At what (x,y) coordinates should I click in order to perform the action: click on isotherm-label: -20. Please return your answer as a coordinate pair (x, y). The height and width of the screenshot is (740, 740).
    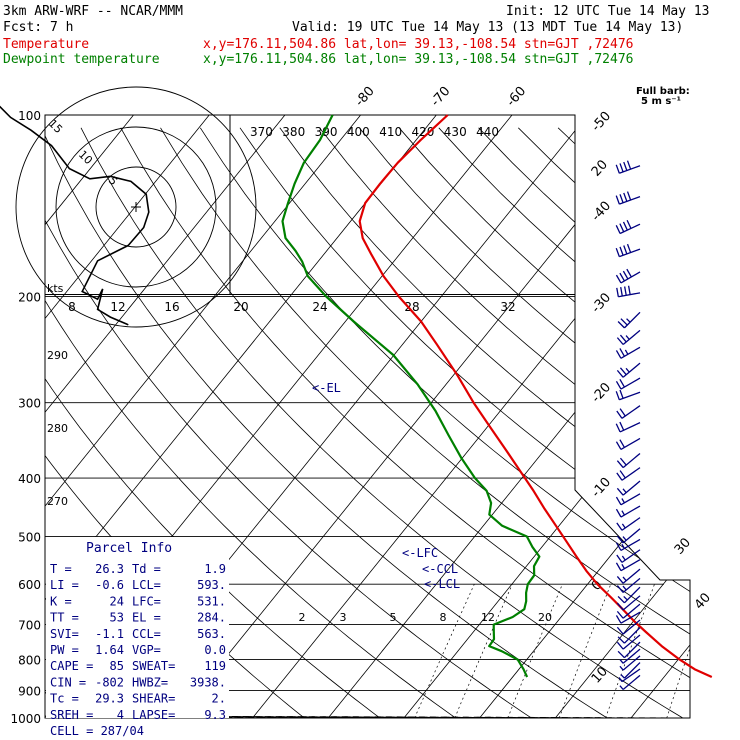
    Looking at the image, I should click on (601, 393).